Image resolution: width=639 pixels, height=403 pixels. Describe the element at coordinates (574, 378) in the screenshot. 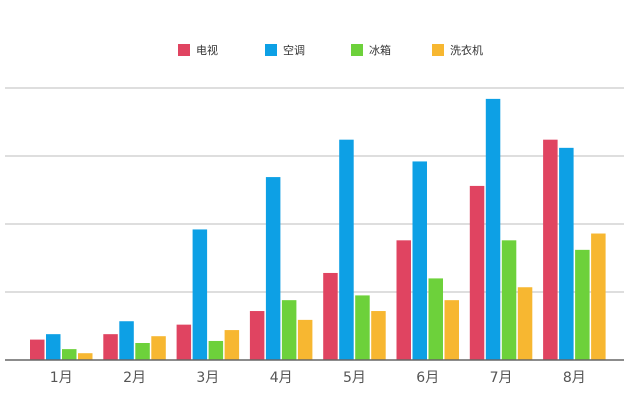

I see `x-tick-label: 8月` at that location.